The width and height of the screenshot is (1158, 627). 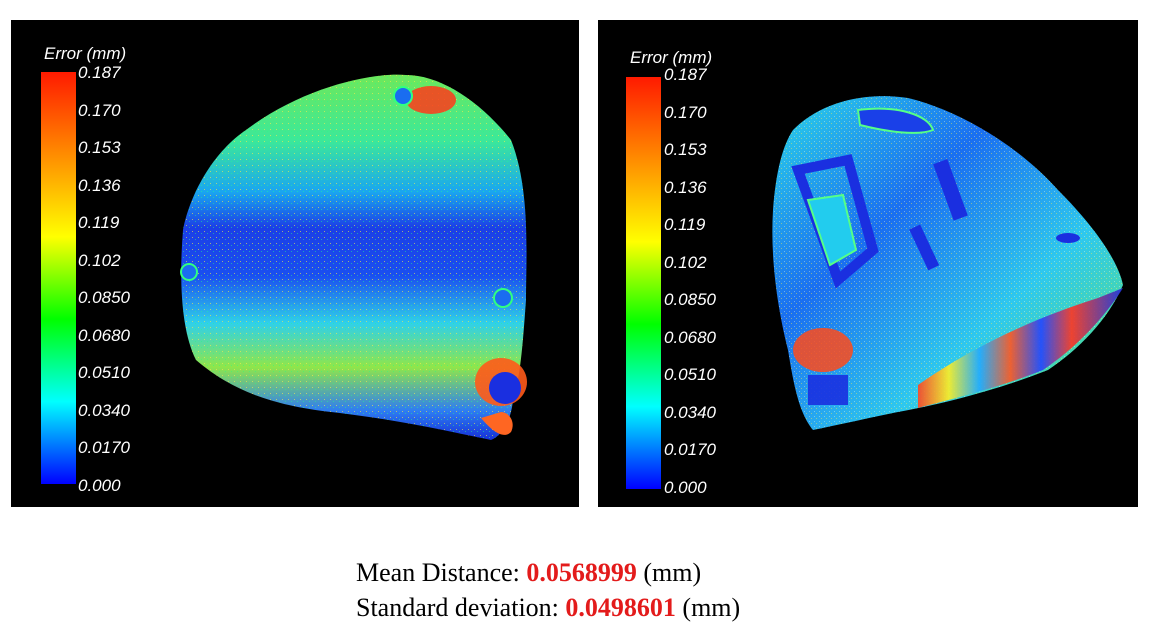 I want to click on standard-deviation-unit: (mm), so click(x=708, y=607).